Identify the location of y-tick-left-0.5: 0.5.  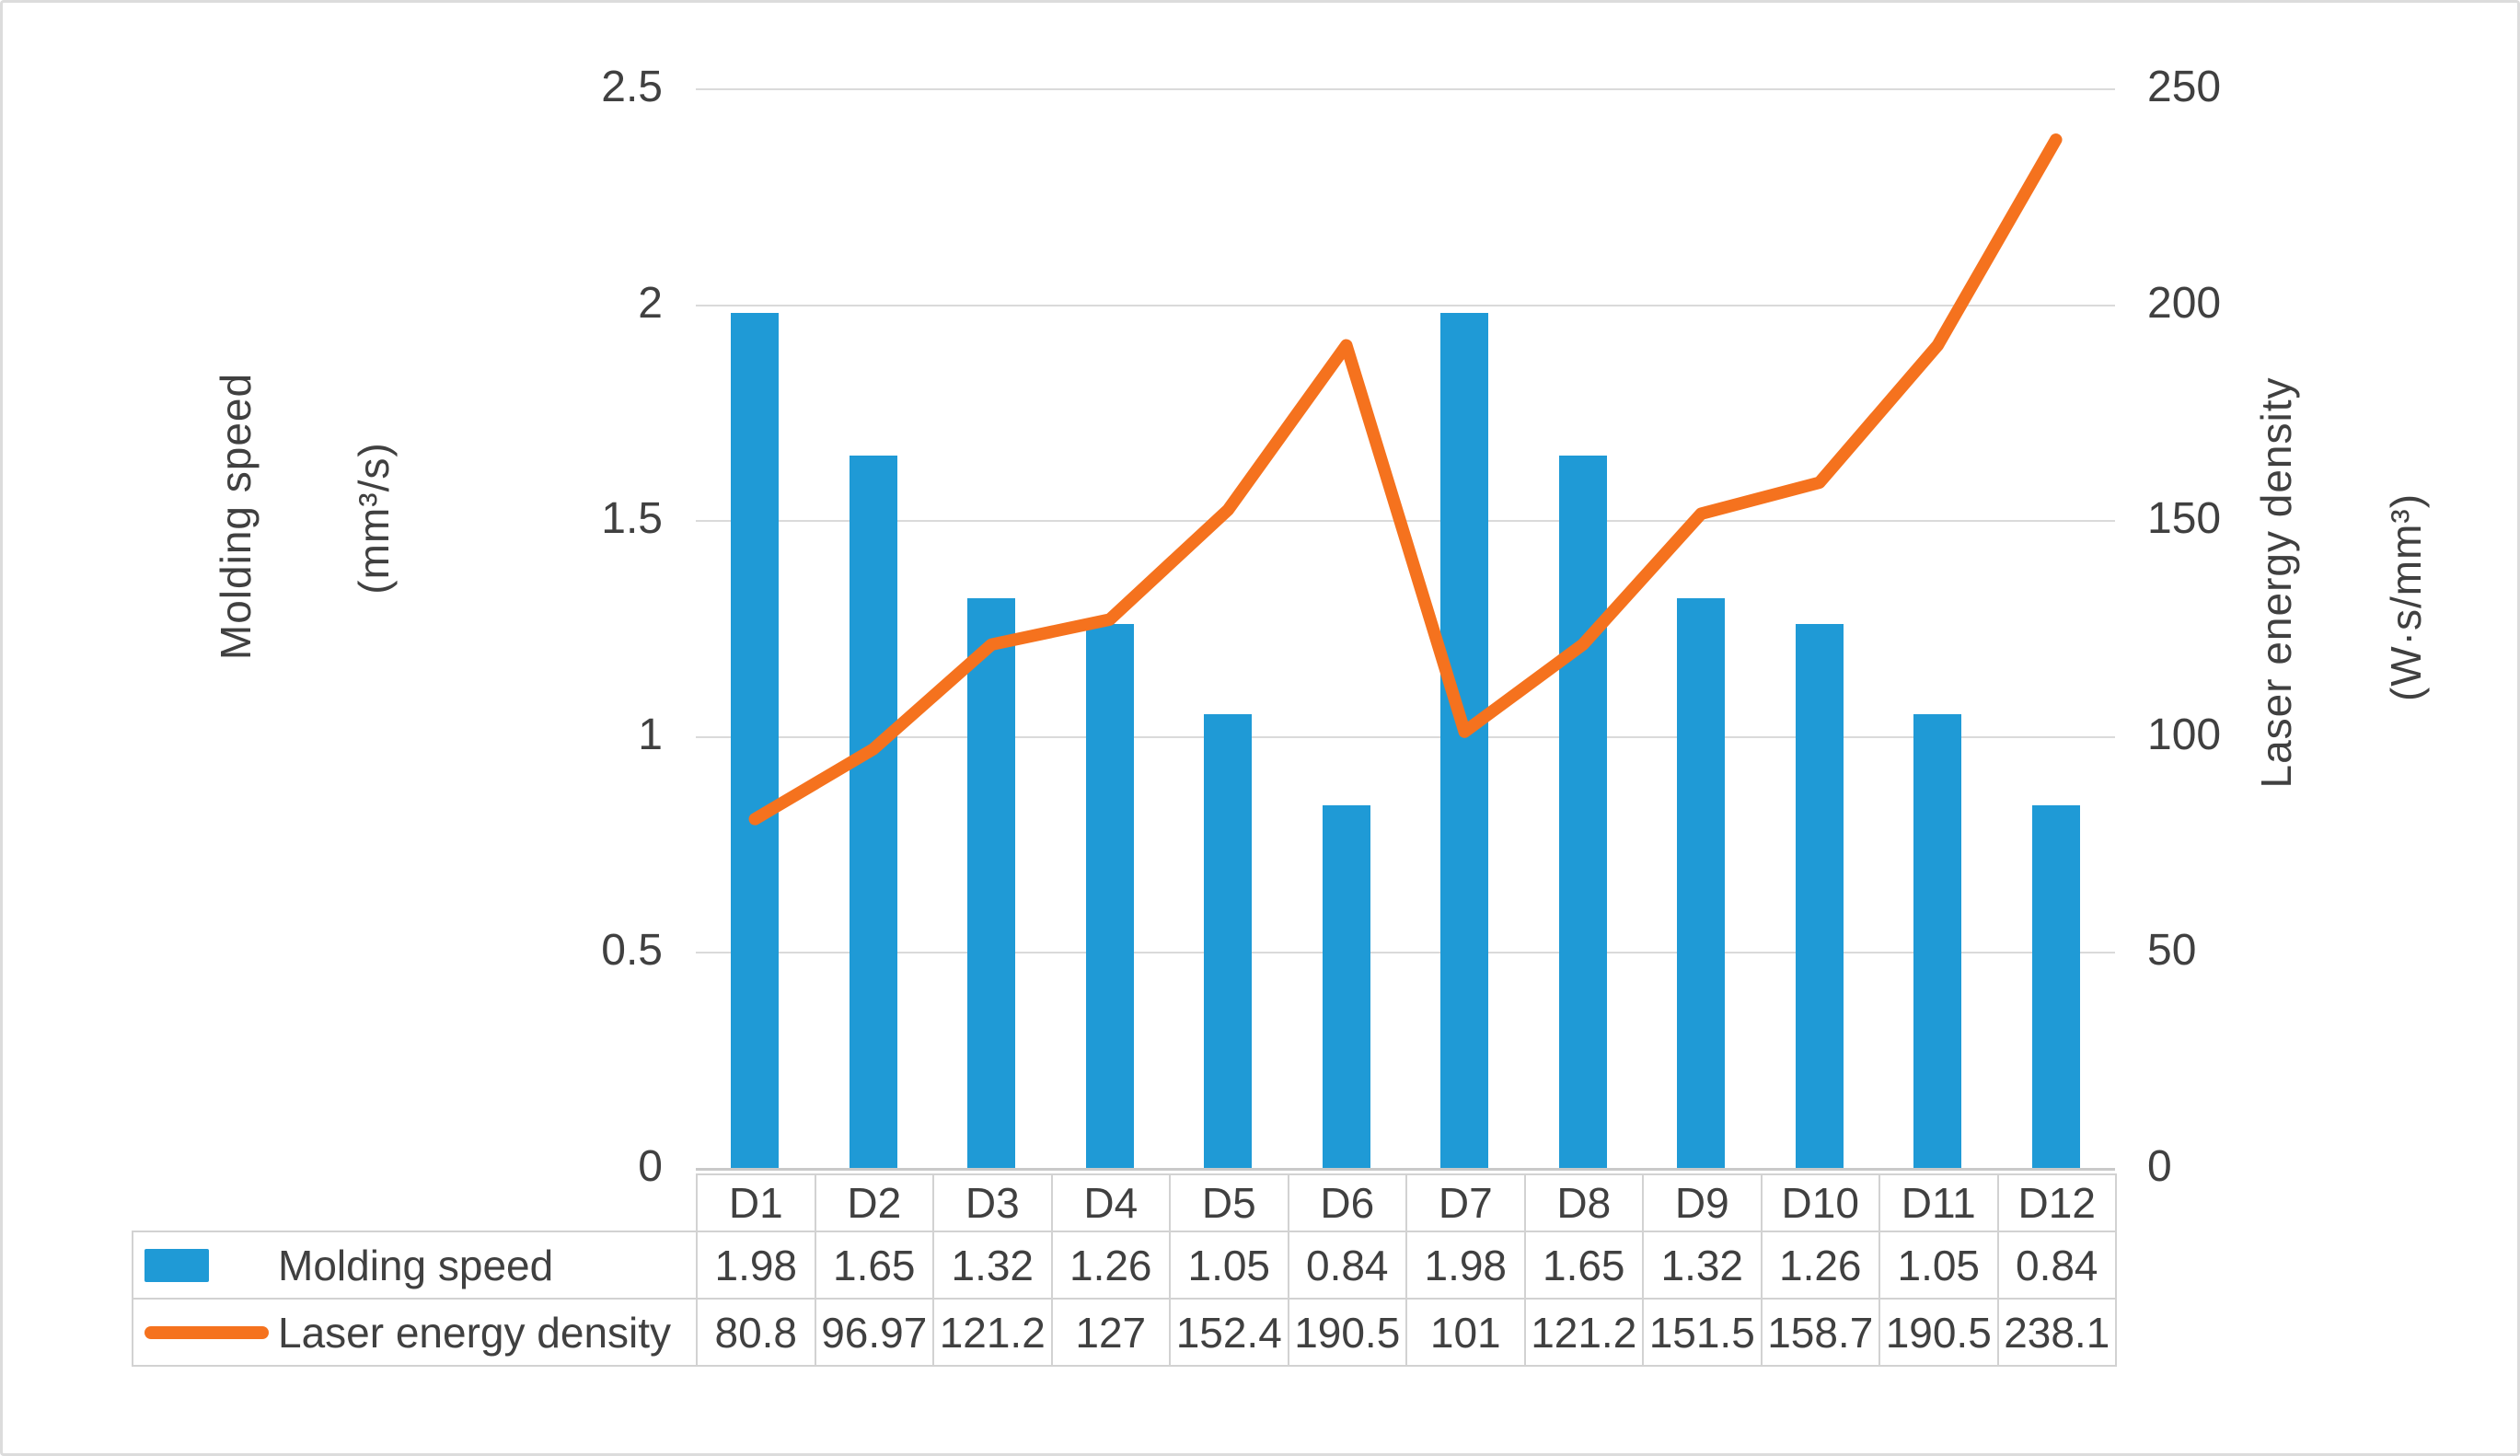
(632, 951).